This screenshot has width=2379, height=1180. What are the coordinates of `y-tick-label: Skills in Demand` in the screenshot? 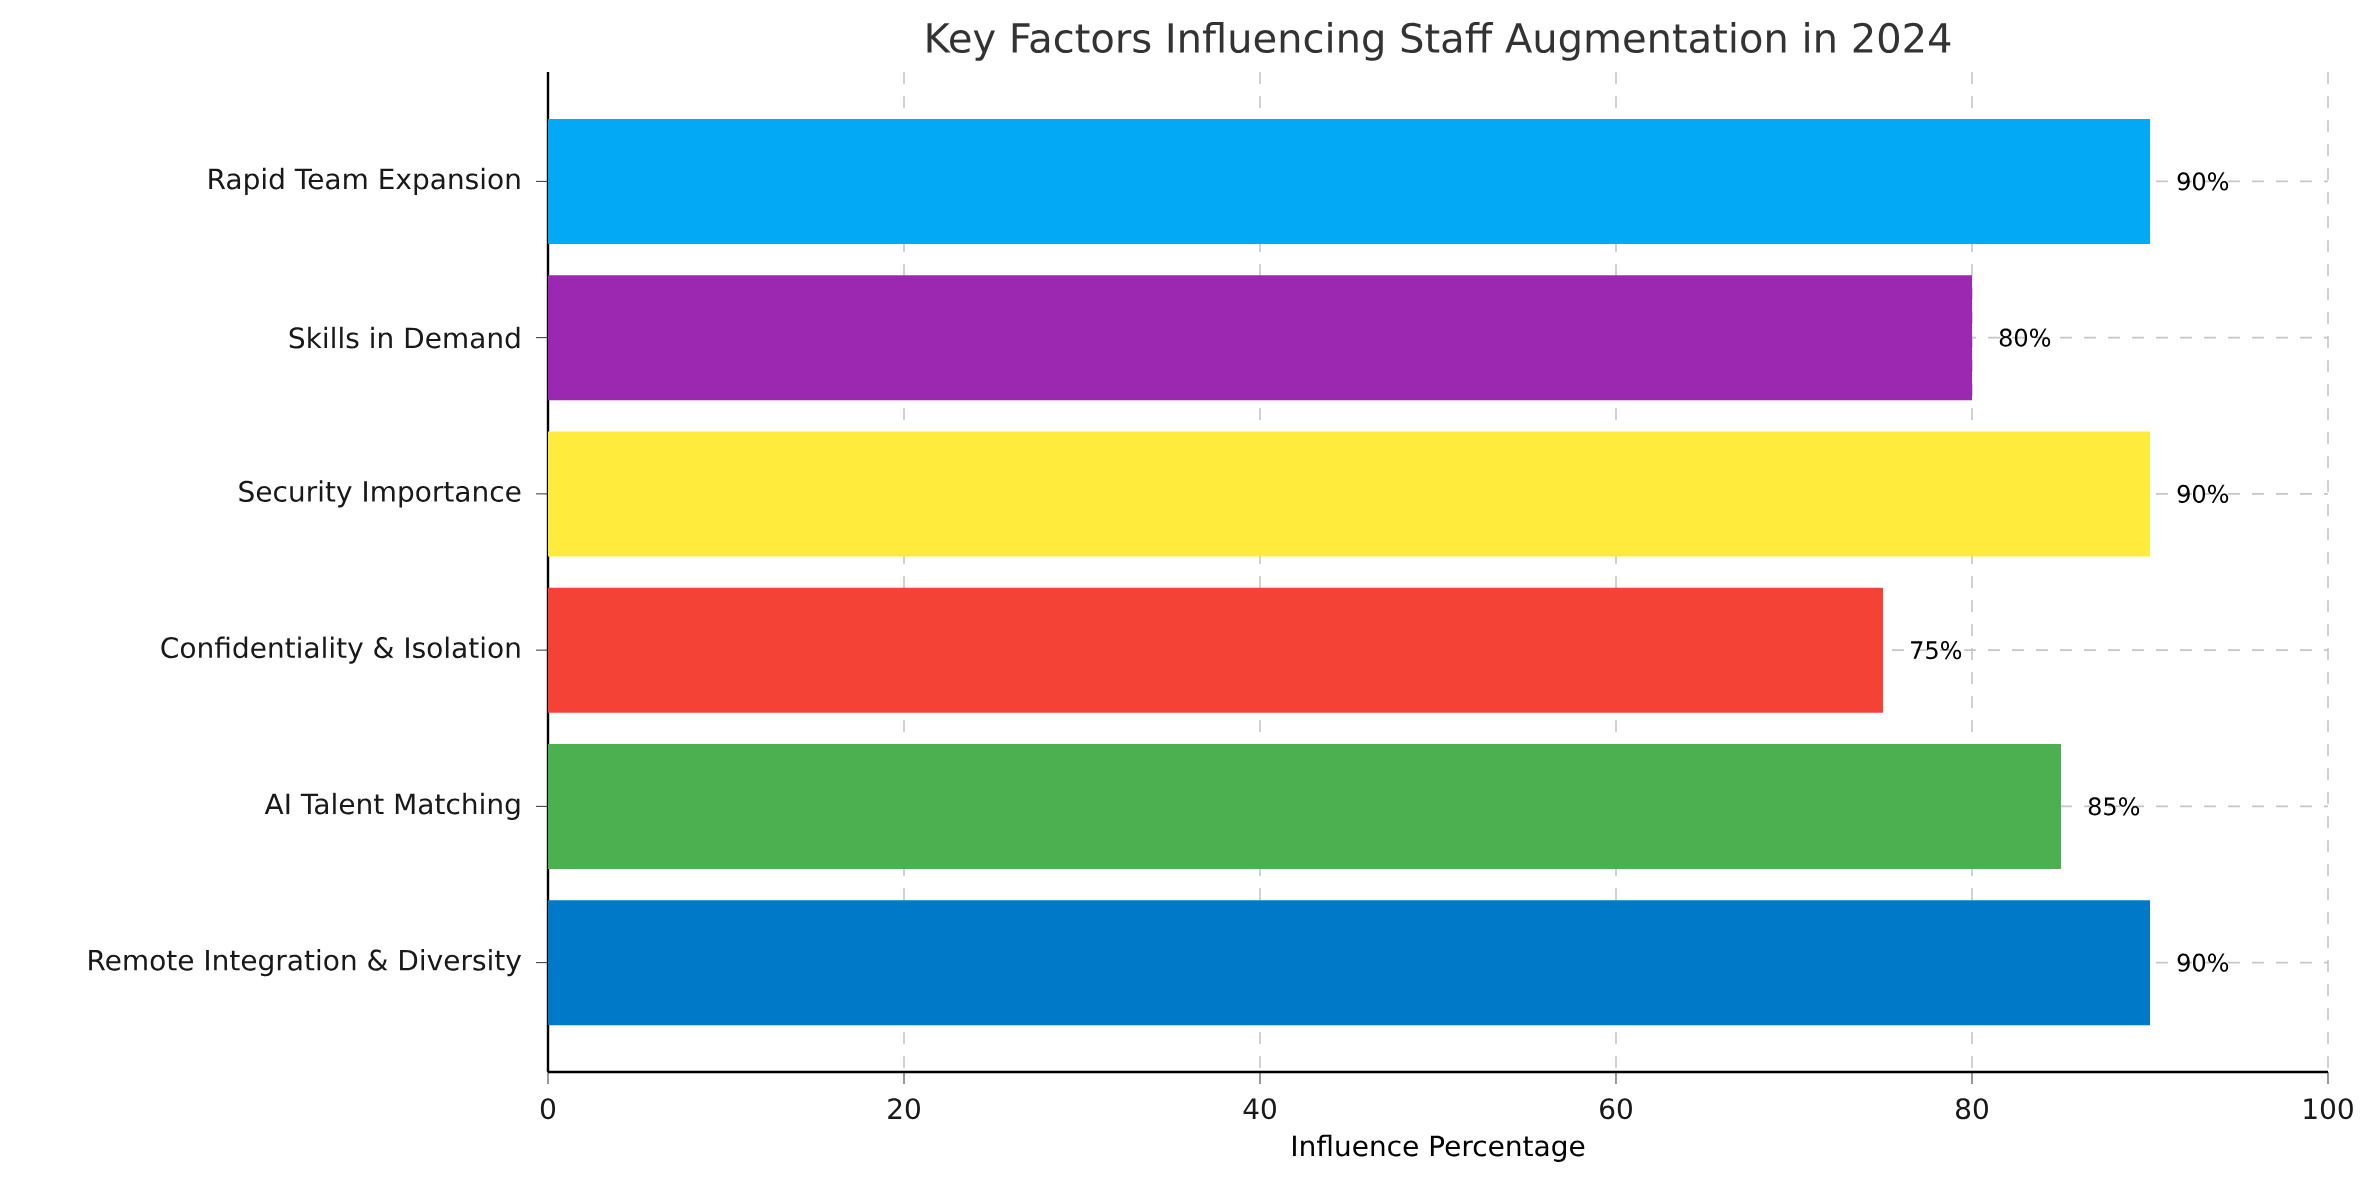 It's located at (404, 337).